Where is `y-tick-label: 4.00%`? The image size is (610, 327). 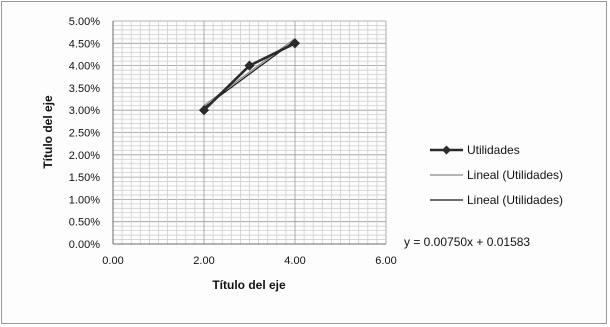 y-tick-label: 4.00% is located at coordinates (84, 67).